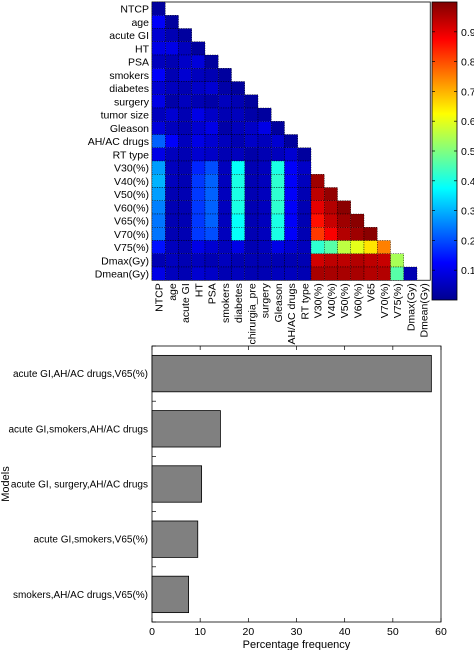 The height and width of the screenshot is (650, 474). I want to click on x-tick-label: 50, so click(393, 632).